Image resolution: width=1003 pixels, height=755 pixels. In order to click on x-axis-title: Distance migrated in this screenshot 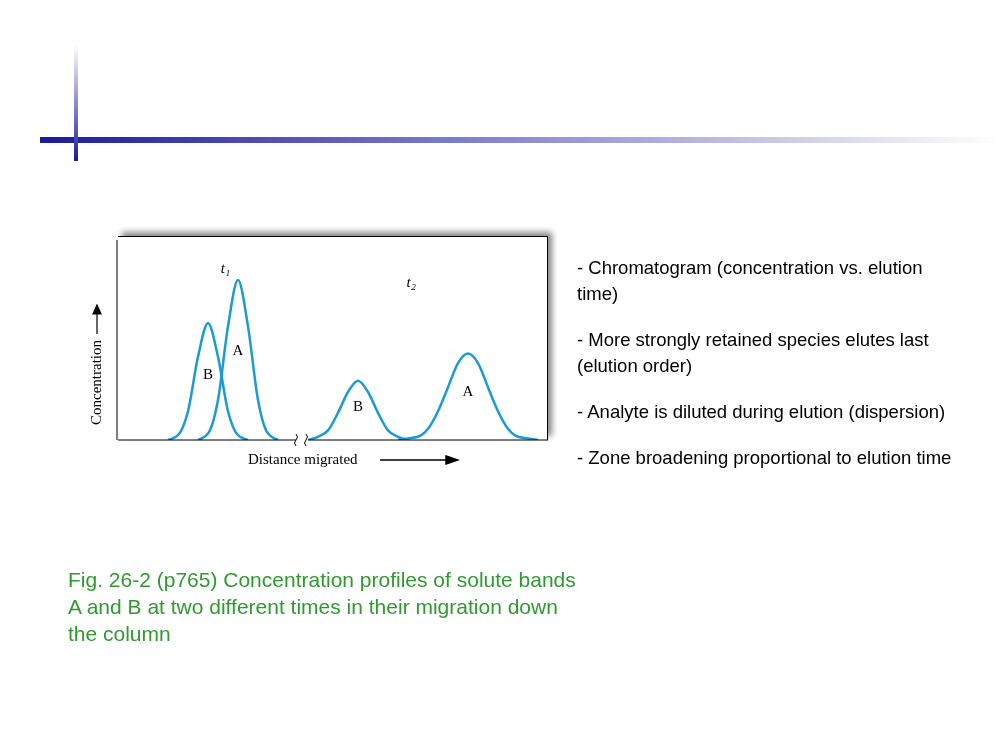, I will do `click(303, 459)`.